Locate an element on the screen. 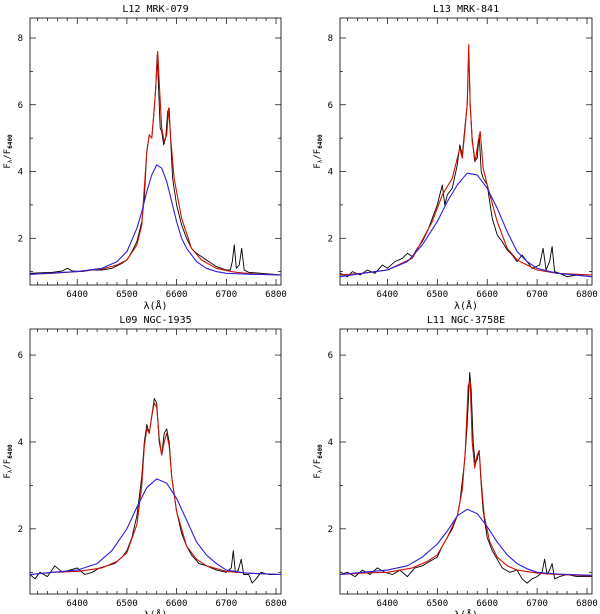 Image resolution: width=600 pixels, height=614 pixels. panel-title: L12 MRK-079 is located at coordinates (155, 9).